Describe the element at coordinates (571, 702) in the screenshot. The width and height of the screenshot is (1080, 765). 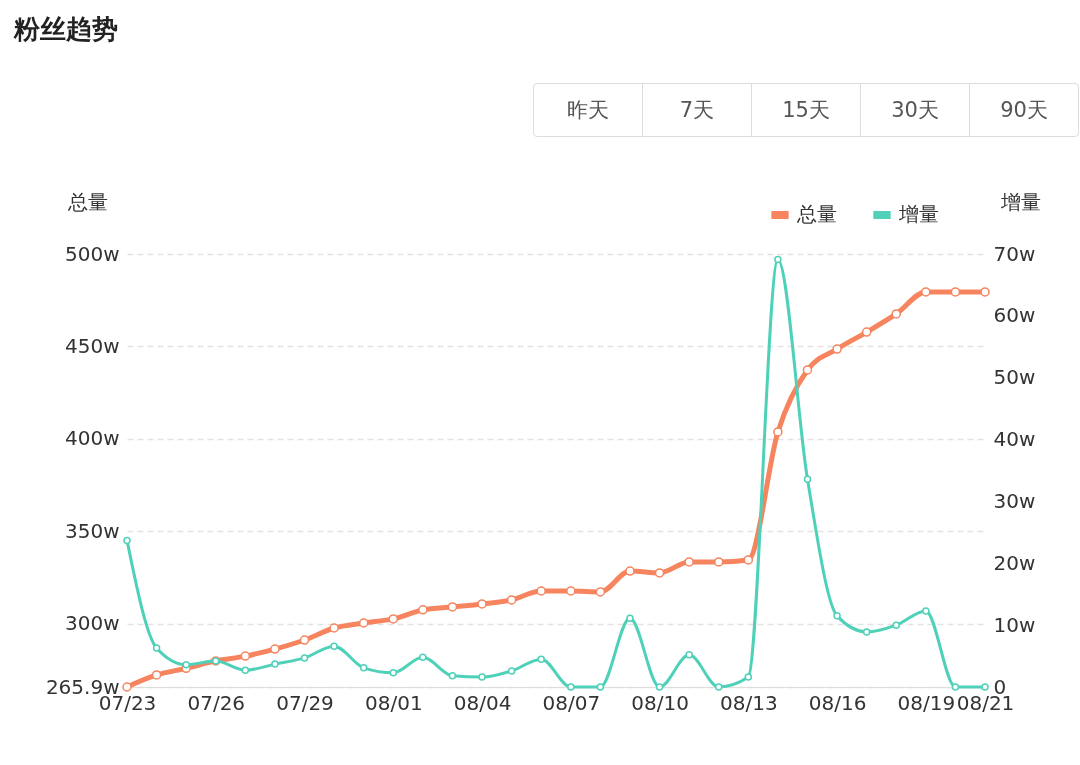
I see `x-tick-label: 08/07` at that location.